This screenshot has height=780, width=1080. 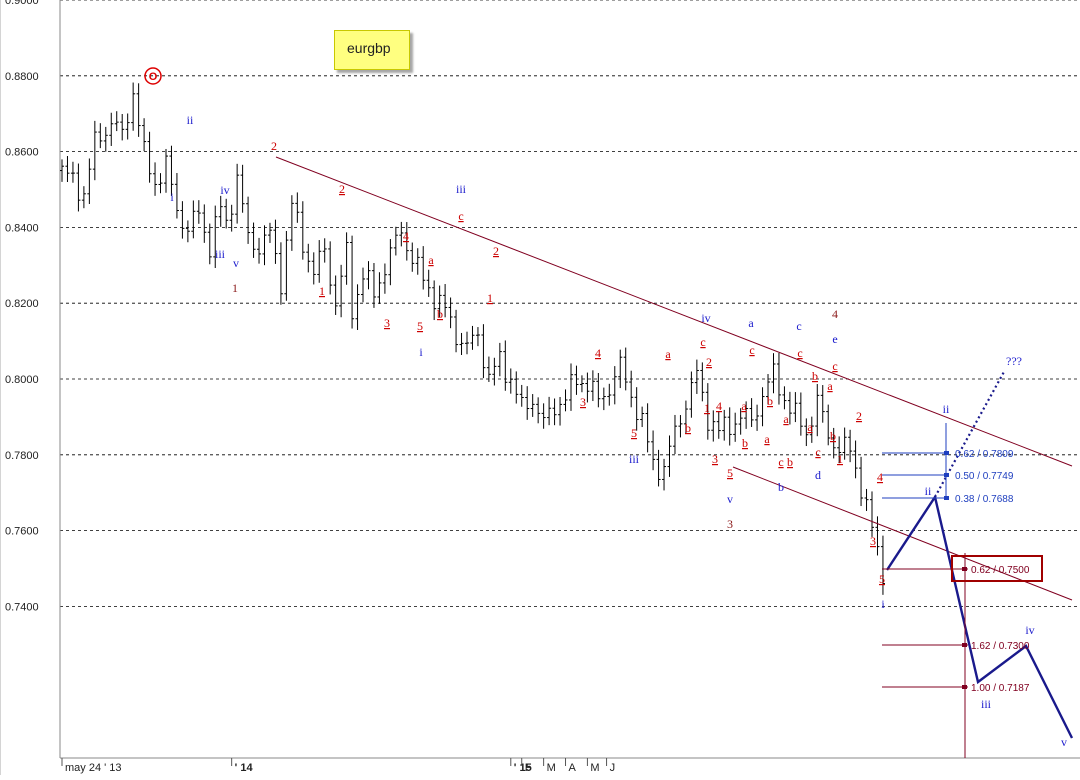 What do you see at coordinates (1000, 688) in the screenshot?
I see `fib-label: 1.00 / 0.7187` at bounding box center [1000, 688].